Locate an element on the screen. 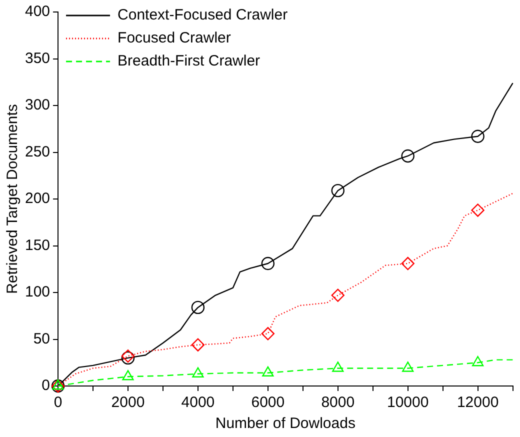 Image resolution: width=520 pixels, height=437 pixels. y-tick-label: 200 is located at coordinates (37, 199).